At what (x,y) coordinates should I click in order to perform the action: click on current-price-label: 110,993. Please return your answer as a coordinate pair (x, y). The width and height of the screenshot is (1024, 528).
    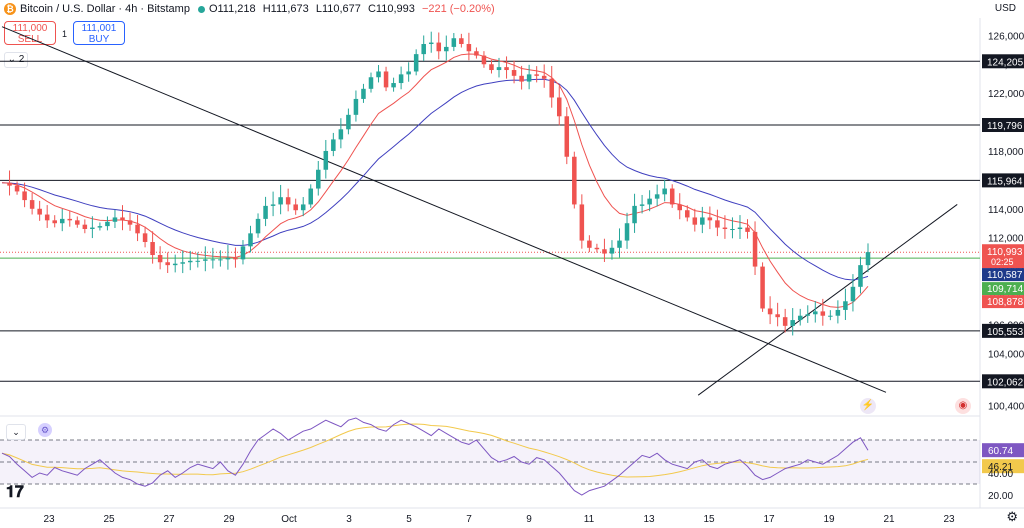
    Looking at the image, I should click on (1005, 252).